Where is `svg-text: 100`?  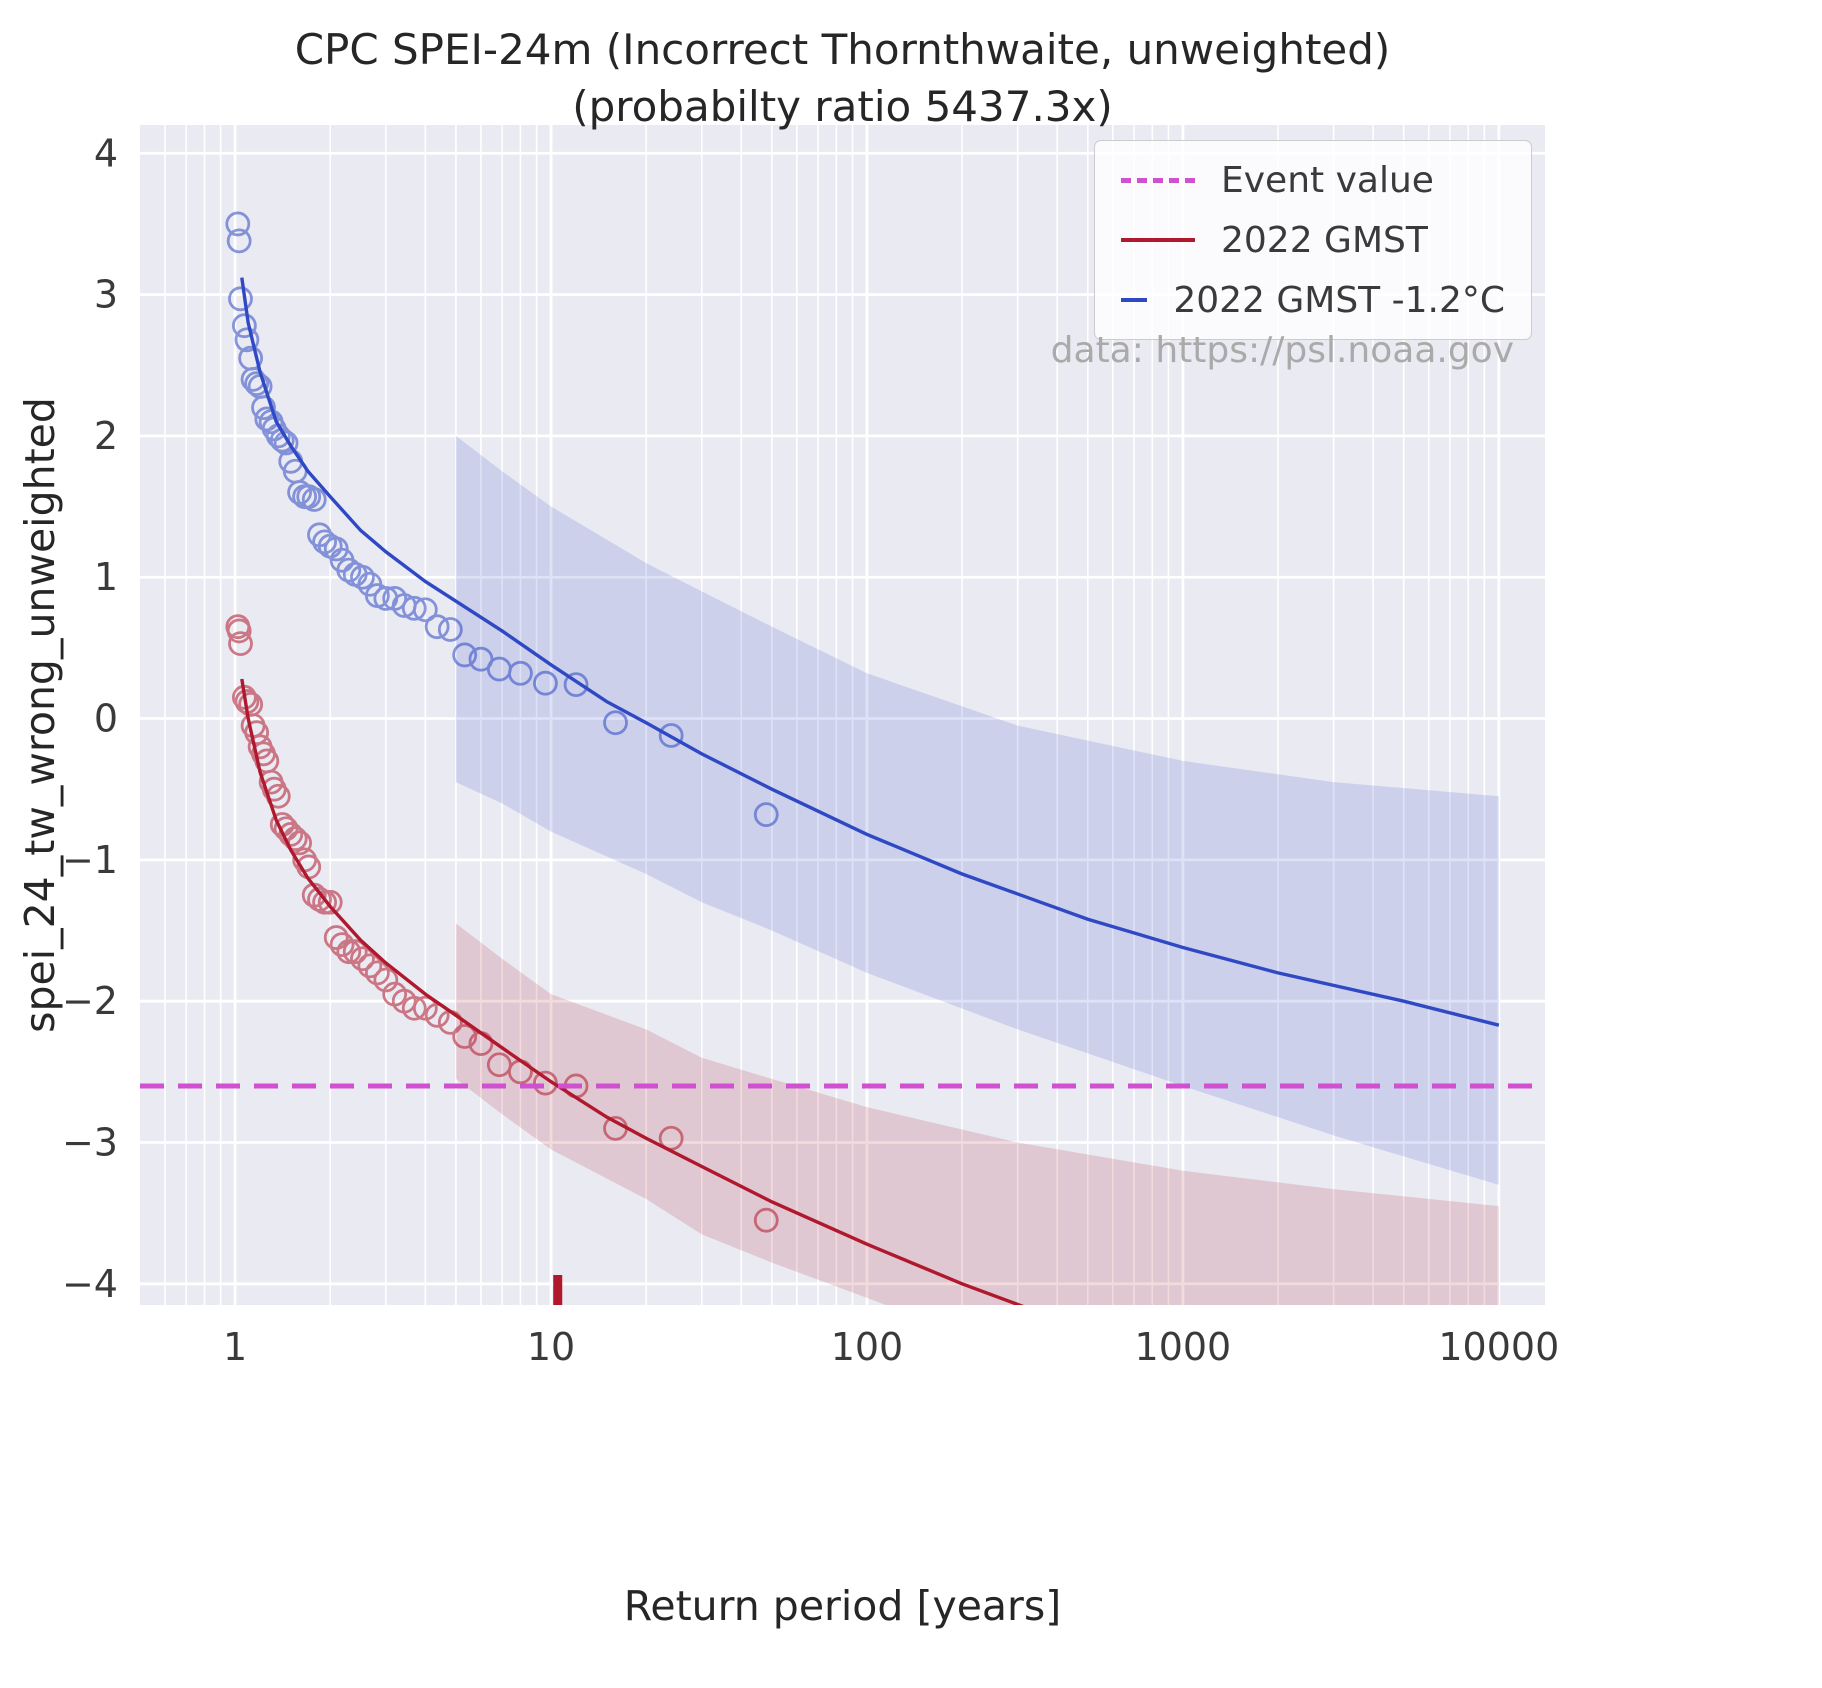
svg-text: 100 is located at coordinates (867, 1347).